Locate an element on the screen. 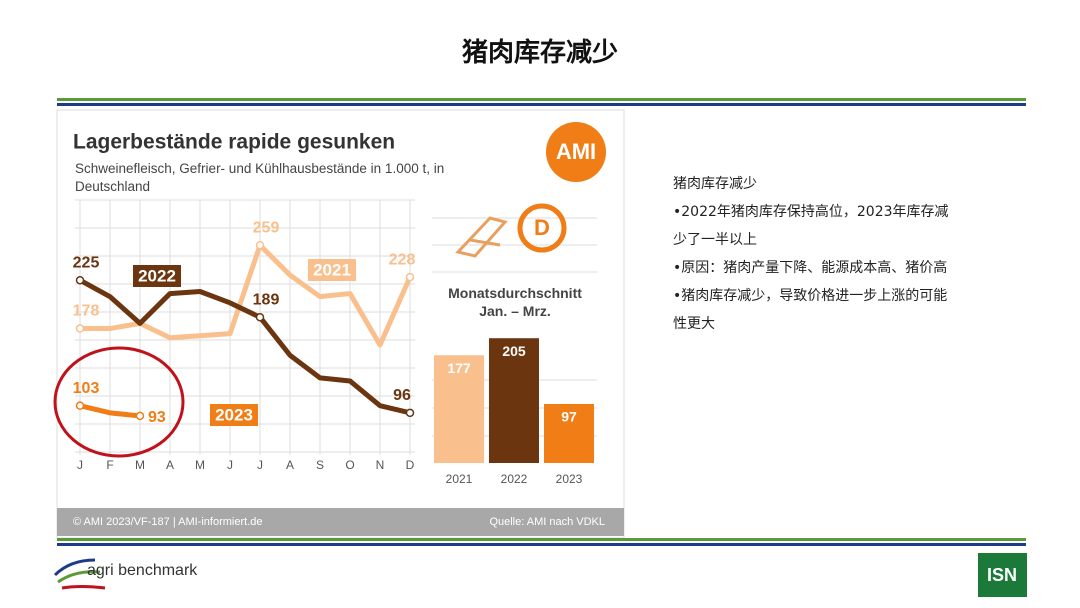  series-label: 2023 is located at coordinates (234, 414).